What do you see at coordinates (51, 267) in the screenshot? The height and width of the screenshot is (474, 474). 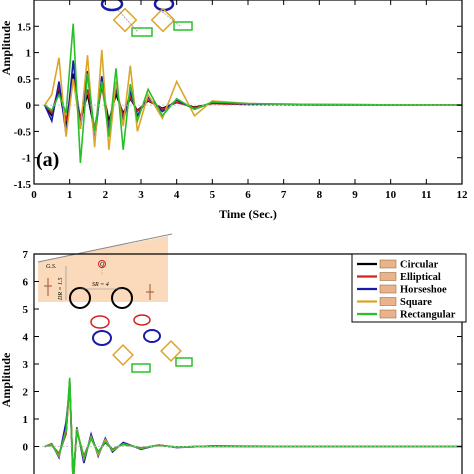 I see `ground-surface-label: G.S.` at bounding box center [51, 267].